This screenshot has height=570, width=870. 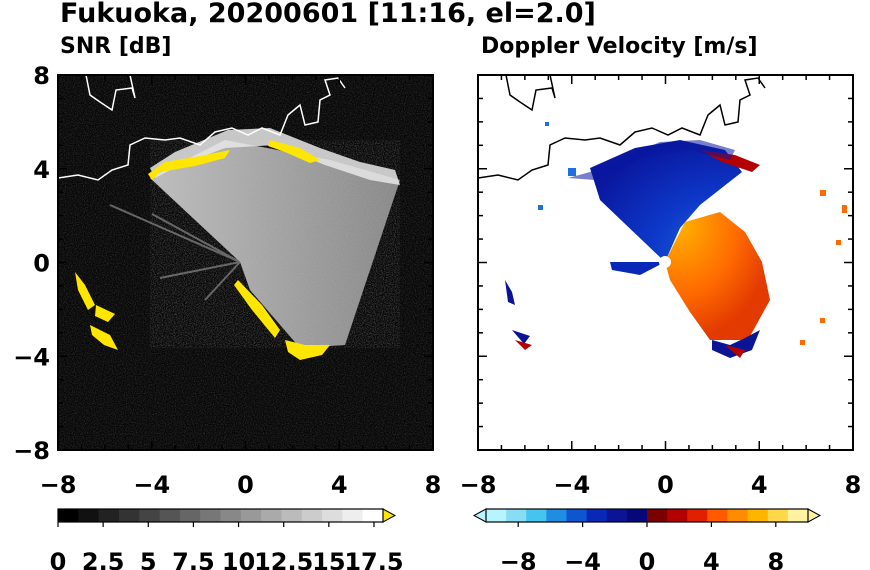 What do you see at coordinates (518, 559) in the screenshot?
I see `doppler-colorbar-label: −8` at bounding box center [518, 559].